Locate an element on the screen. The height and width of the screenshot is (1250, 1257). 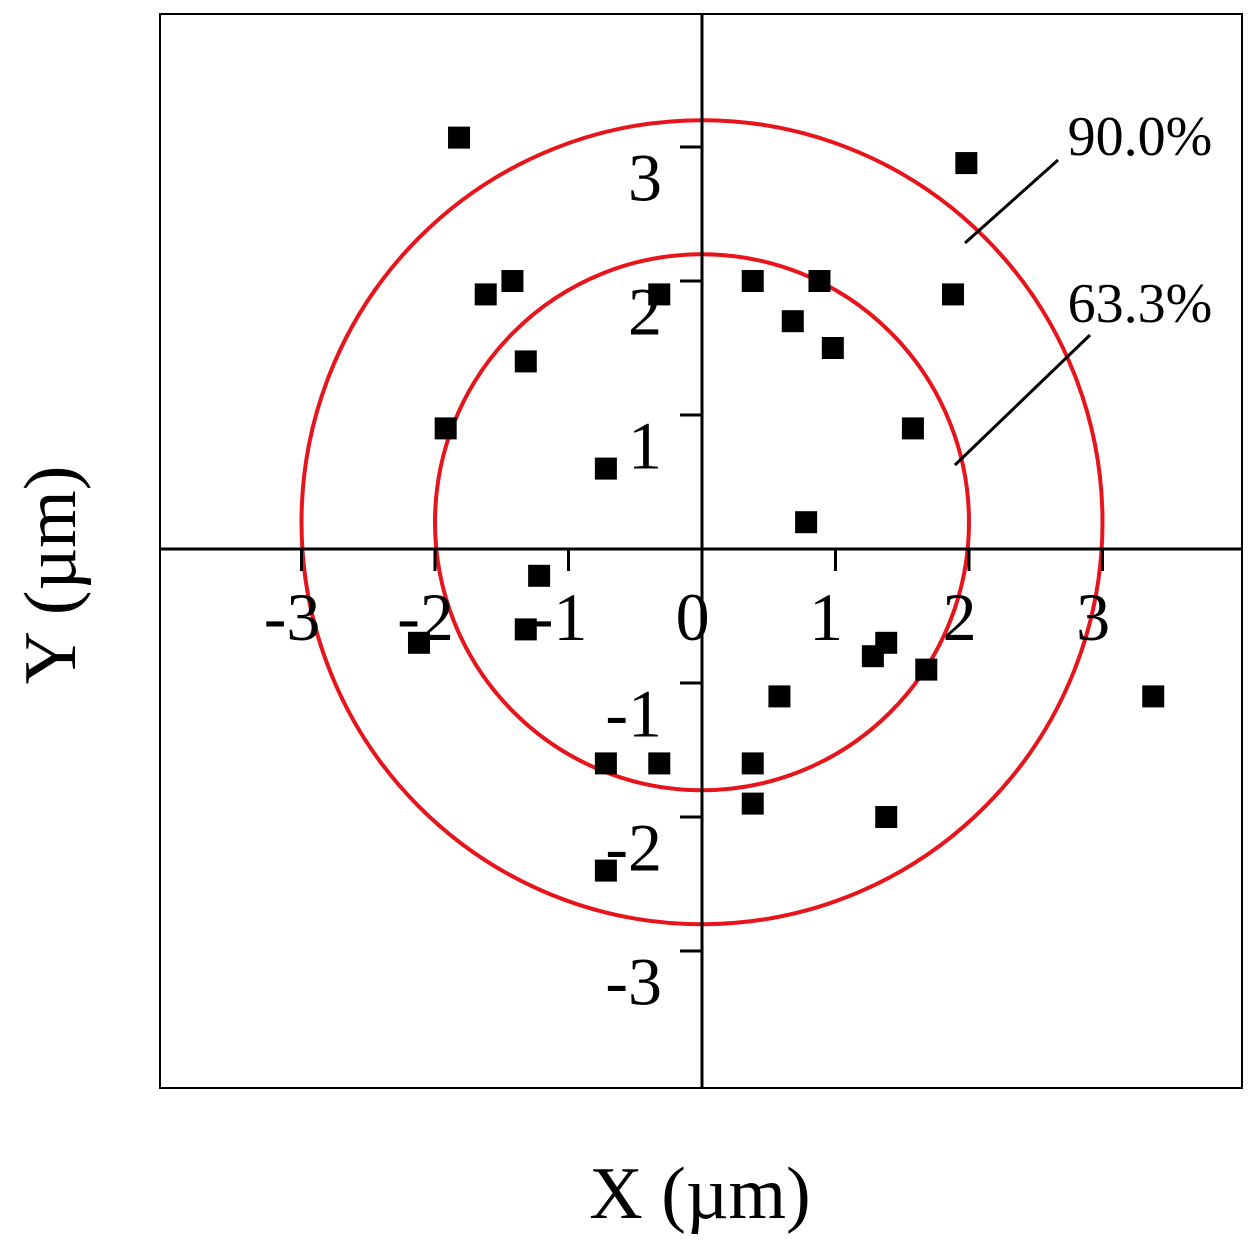
y-tick-label: 1 is located at coordinates (645, 446).